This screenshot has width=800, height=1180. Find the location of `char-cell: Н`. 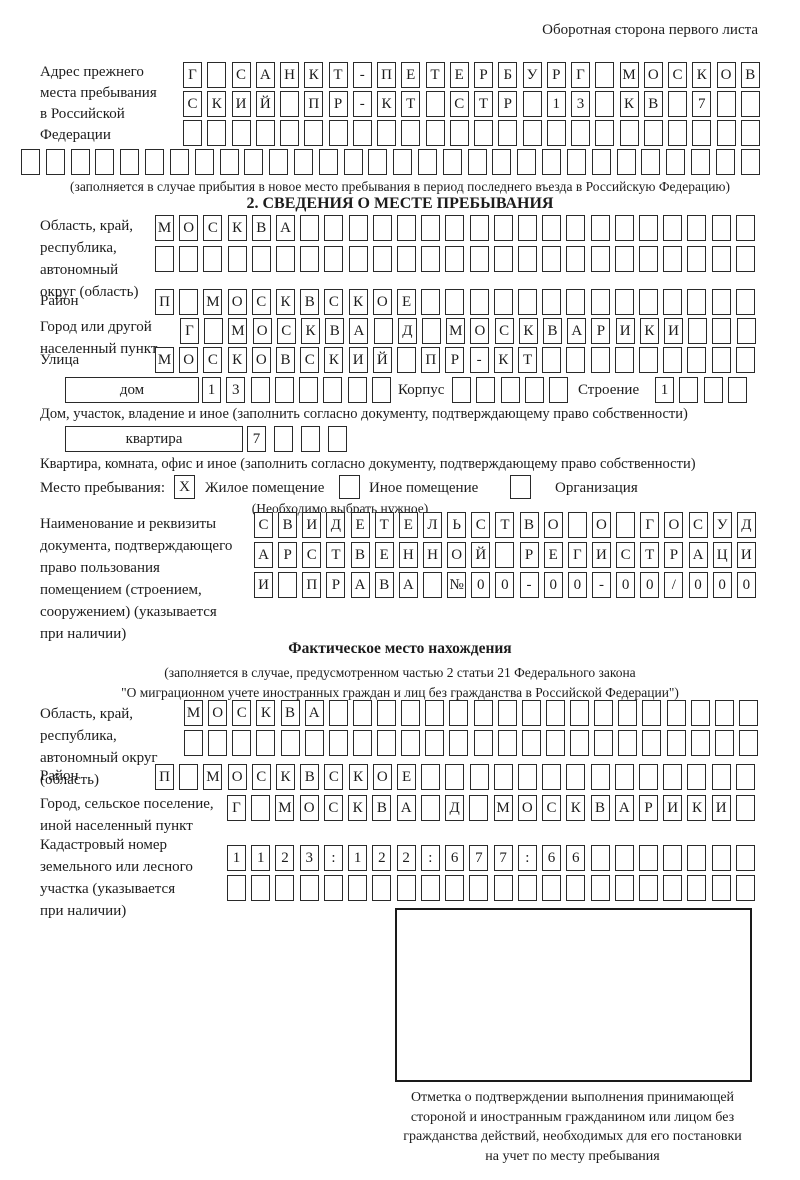

char-cell: Н is located at coordinates (432, 555).